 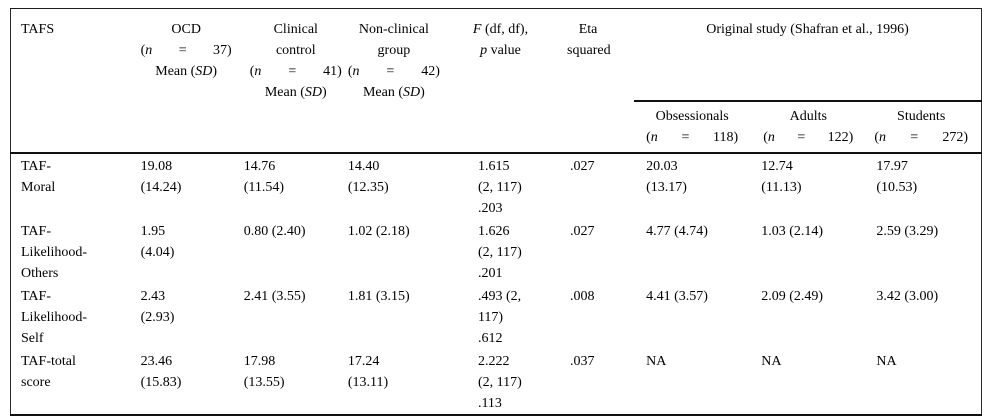 I want to click on cell-line: Self, so click(x=32, y=338).